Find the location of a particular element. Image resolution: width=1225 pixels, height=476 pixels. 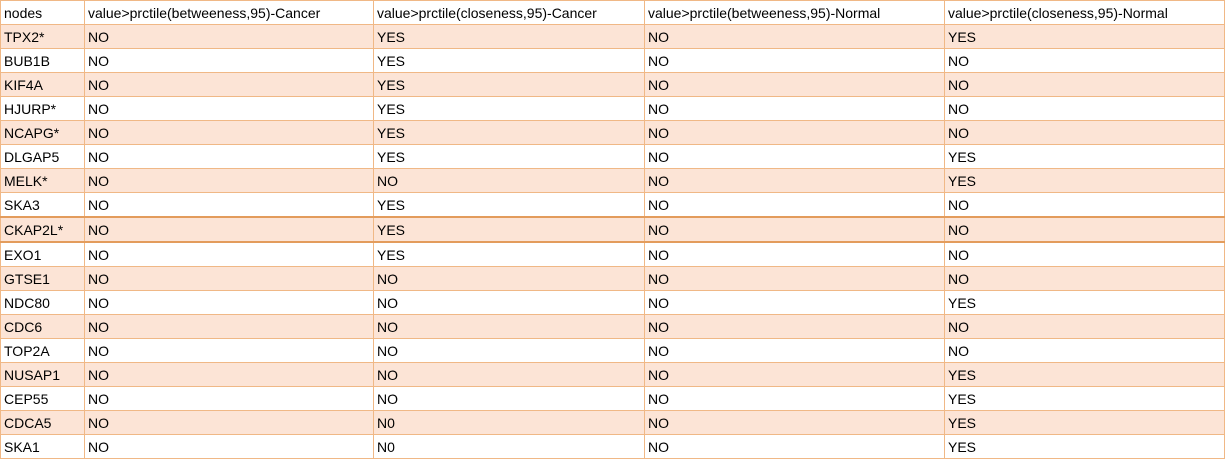

table-row: EXO1 NO YES NO NO is located at coordinates (612, 254).